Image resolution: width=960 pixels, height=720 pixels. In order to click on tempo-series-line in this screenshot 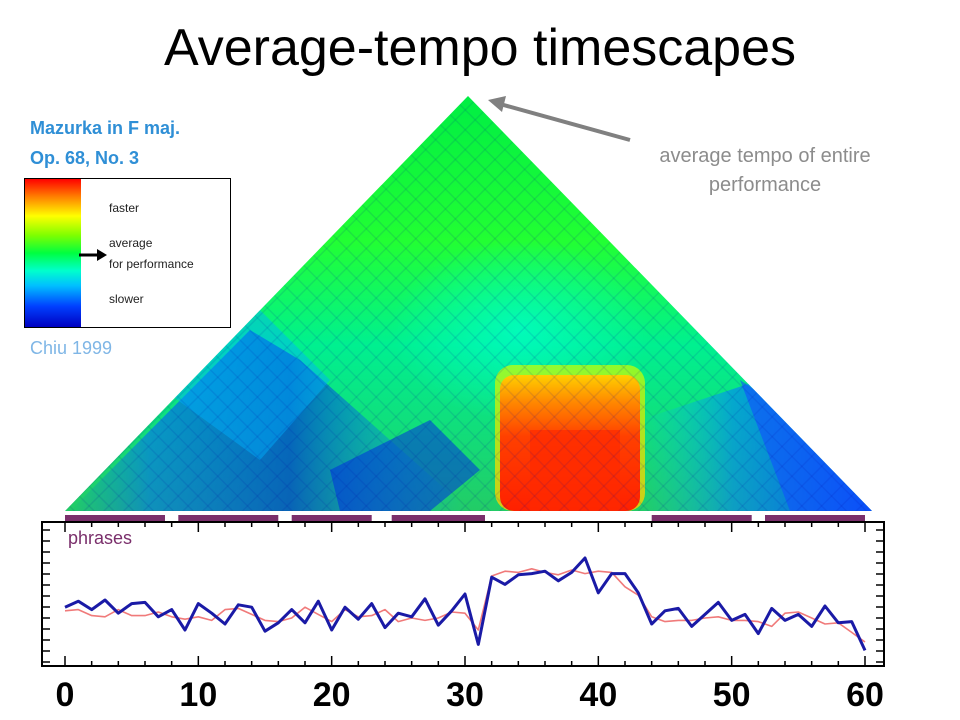, I will do `click(465, 604)`.